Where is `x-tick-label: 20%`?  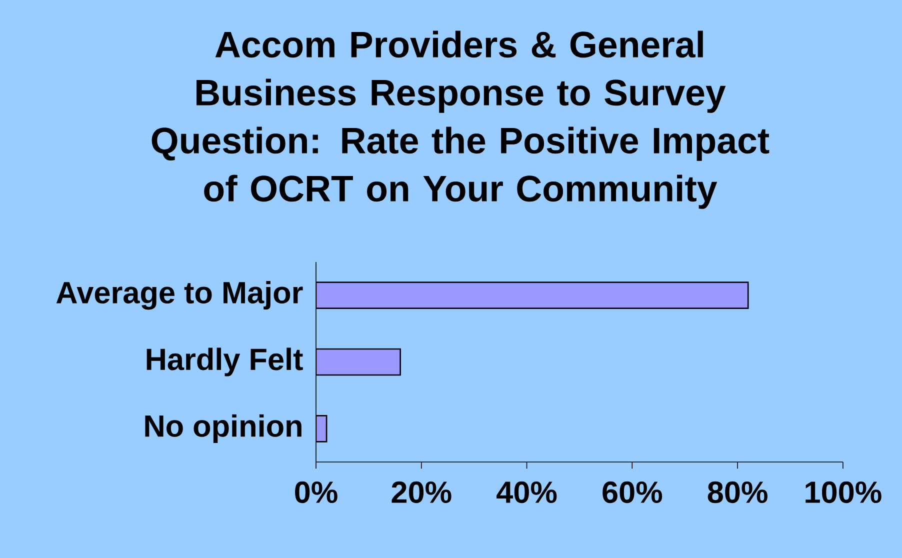 x-tick-label: 20% is located at coordinates (422, 492).